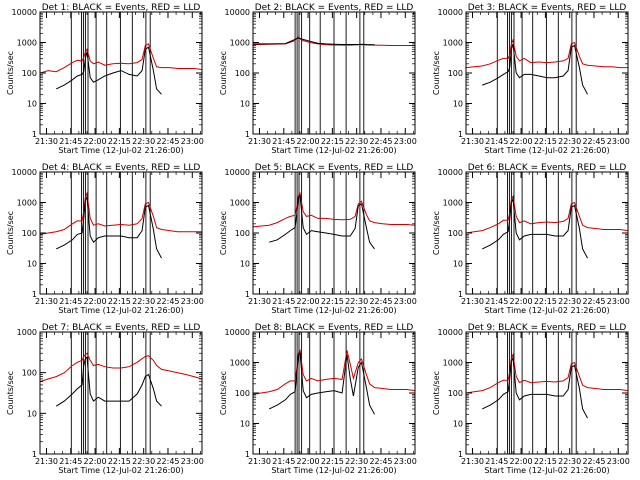 This screenshot has height=480, width=640. What do you see at coordinates (547, 328) in the screenshot?
I see `chart-title: Det 9: BLACK = Events, RED = LLD` at bounding box center [547, 328].